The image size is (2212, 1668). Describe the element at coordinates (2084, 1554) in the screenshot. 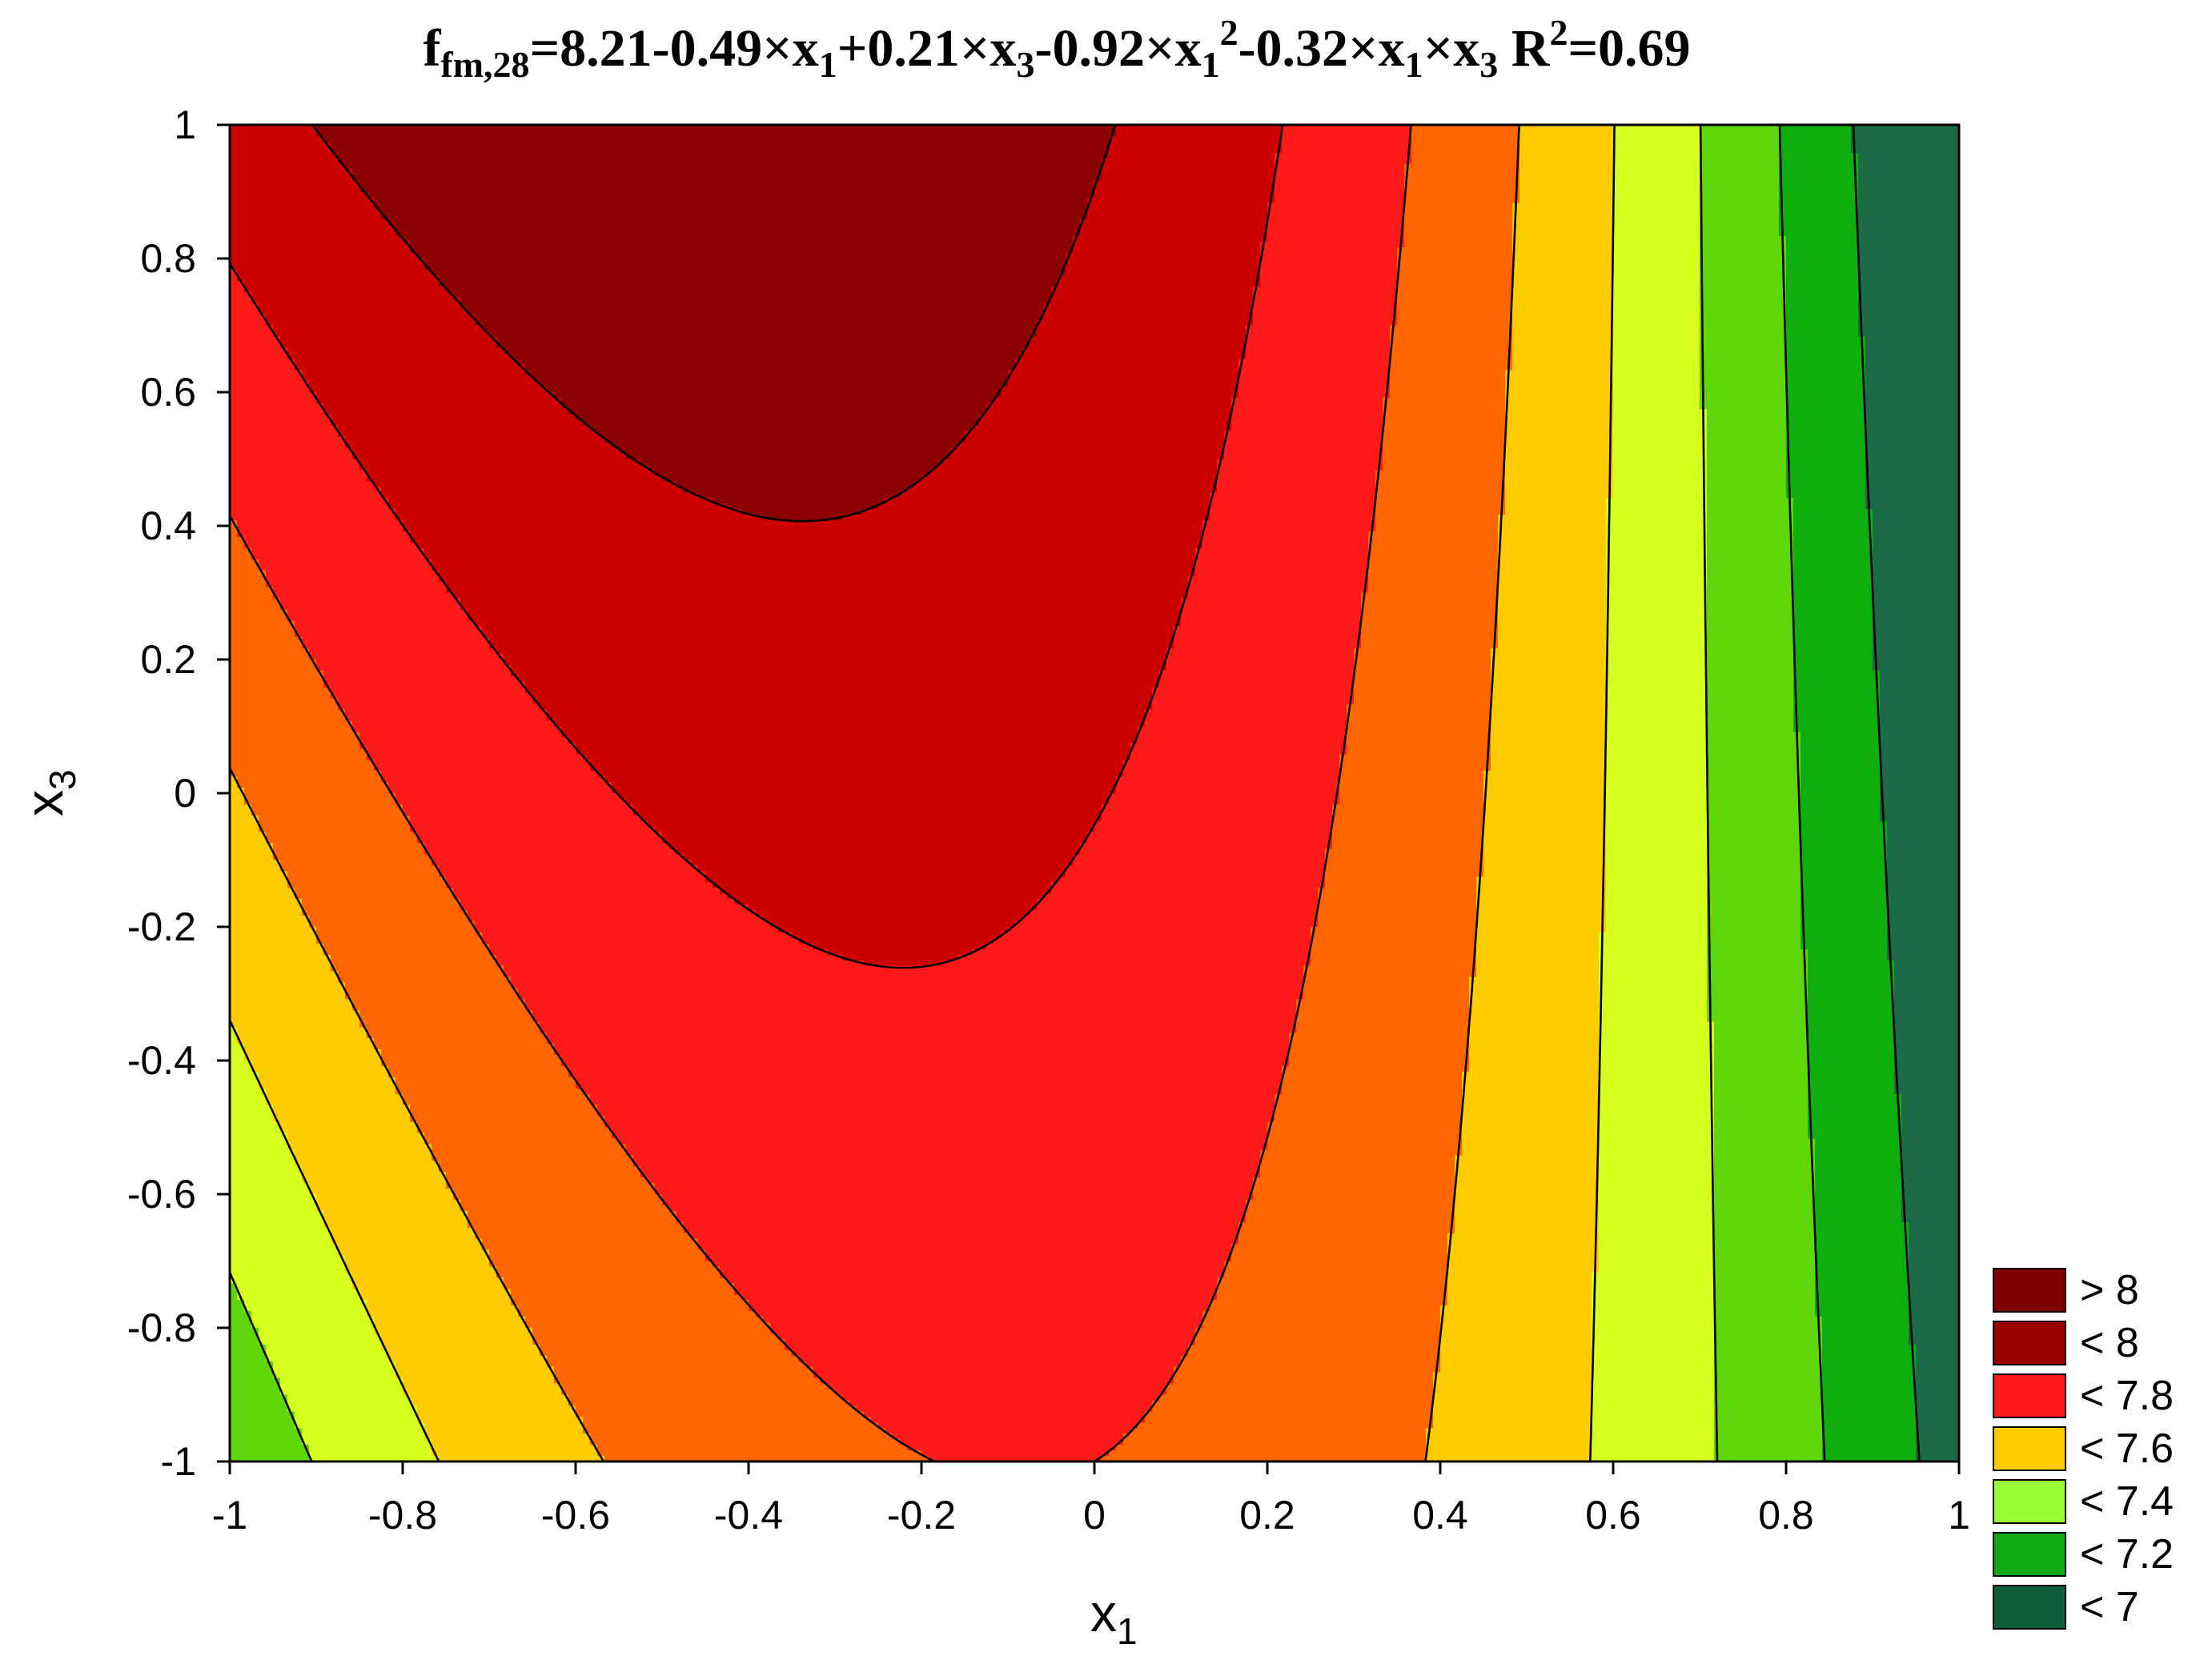

I see `legend-entry: < 7.2` at that location.